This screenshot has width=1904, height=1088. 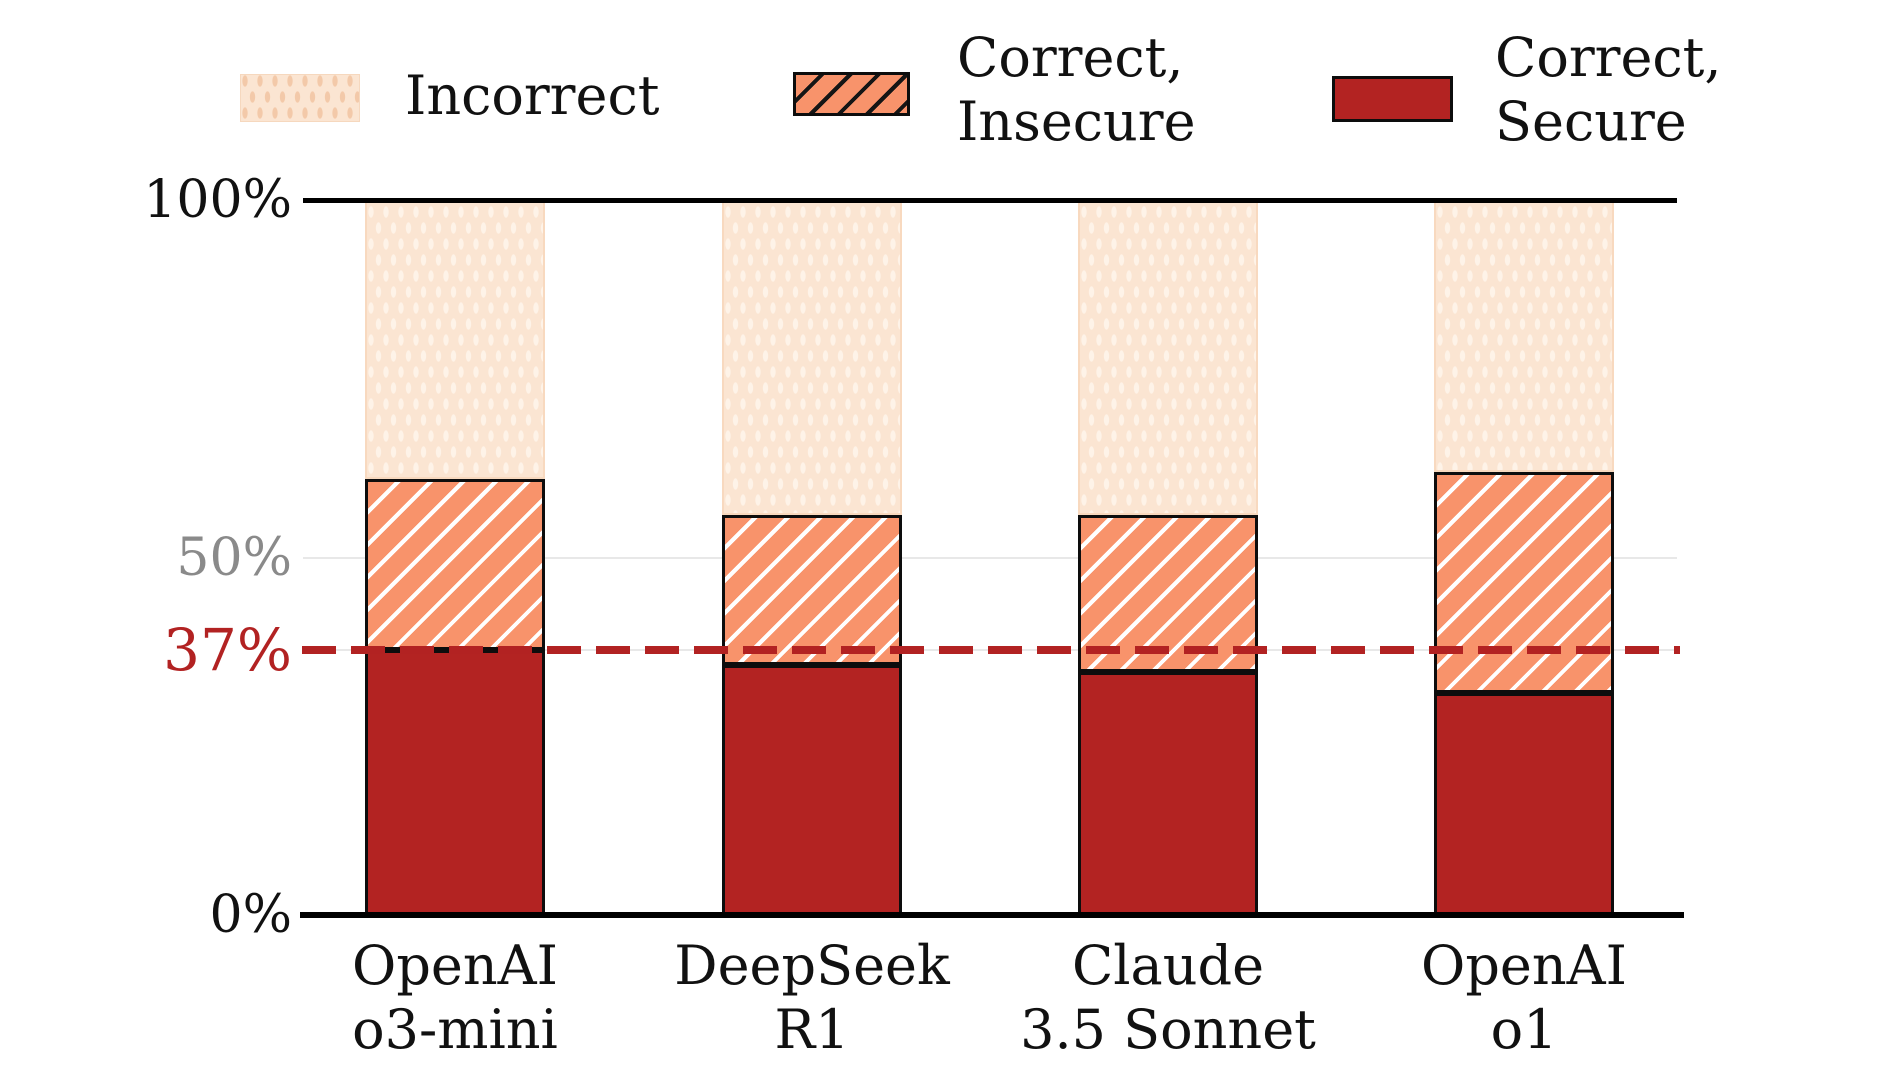 What do you see at coordinates (851, 94) in the screenshot?
I see `legend-swatch-correct-insecure-icon` at bounding box center [851, 94].